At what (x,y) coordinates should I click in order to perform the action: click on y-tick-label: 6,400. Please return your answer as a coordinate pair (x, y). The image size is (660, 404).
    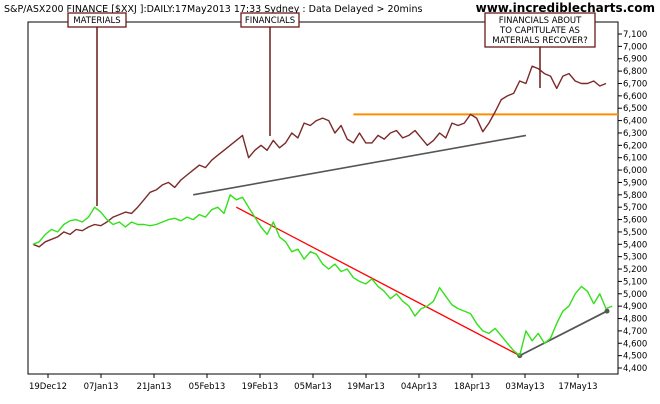
    Looking at the image, I should click on (635, 122).